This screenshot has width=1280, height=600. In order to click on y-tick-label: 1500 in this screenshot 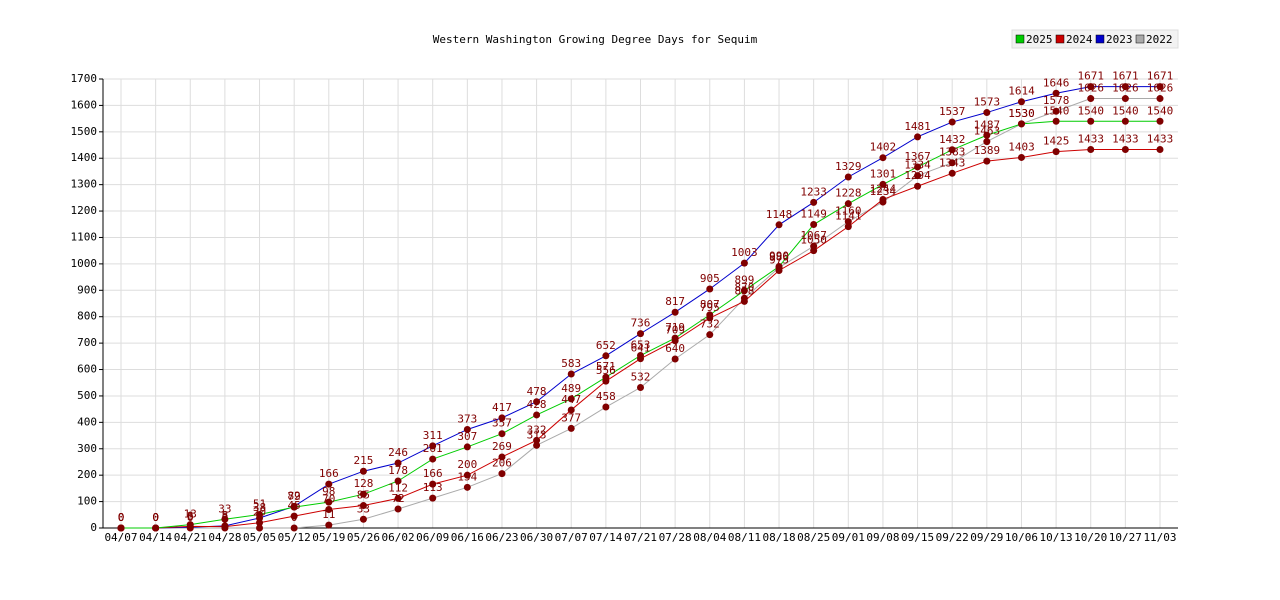, I will do `click(84, 131)`.